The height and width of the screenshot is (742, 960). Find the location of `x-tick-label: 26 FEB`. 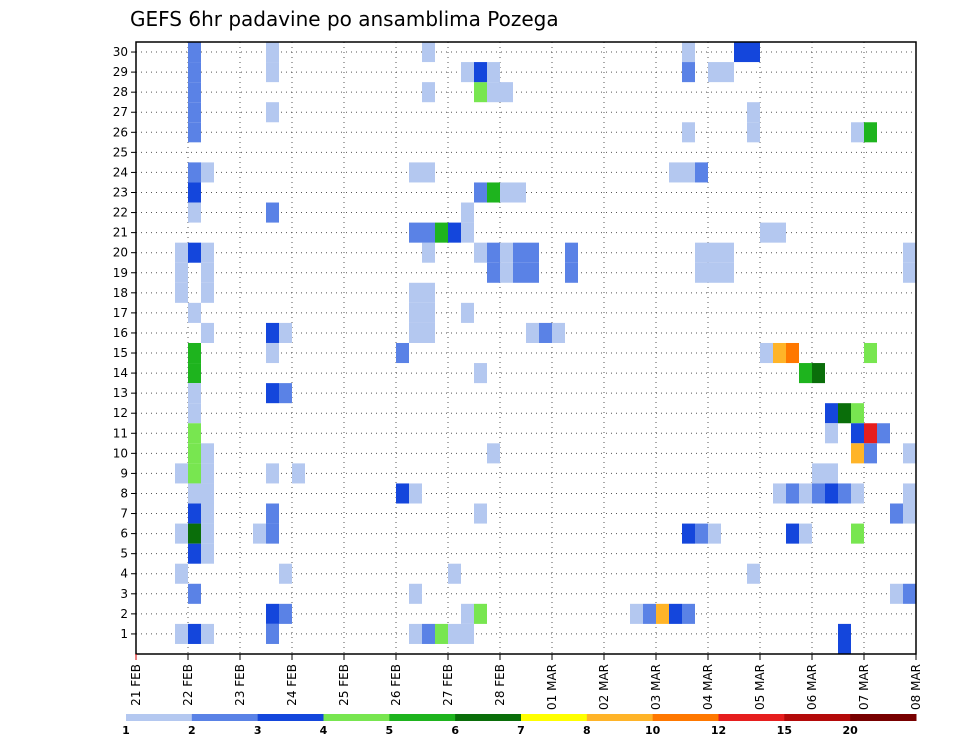

x-tick-label: 26 FEB is located at coordinates (396, 685).